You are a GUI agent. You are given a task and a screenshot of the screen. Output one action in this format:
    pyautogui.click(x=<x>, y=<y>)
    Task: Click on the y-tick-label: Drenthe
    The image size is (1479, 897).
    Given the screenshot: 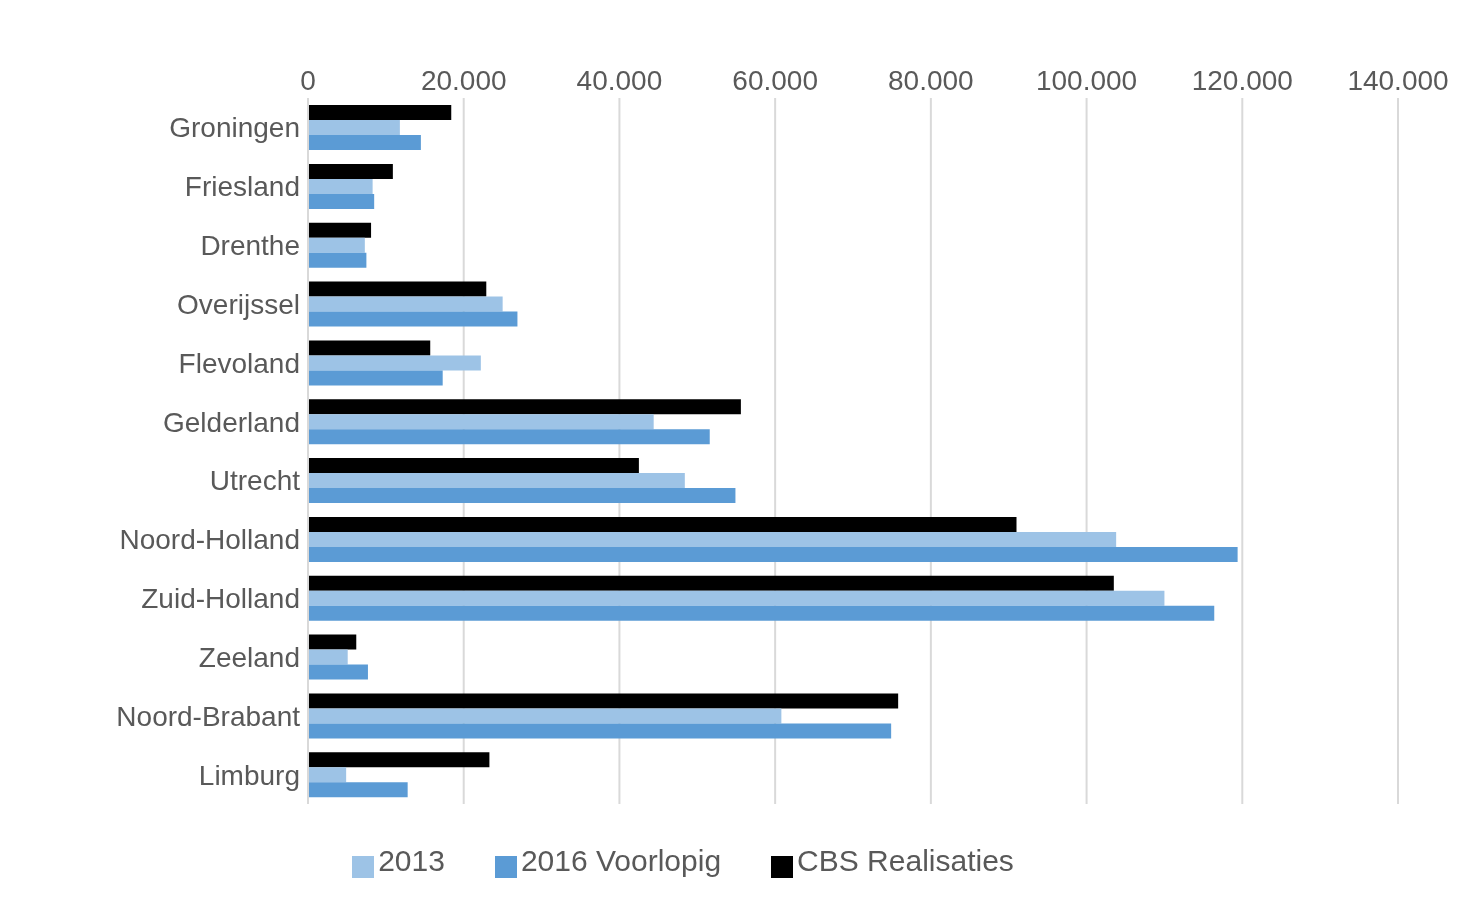 What is the action you would take?
    pyautogui.click(x=250, y=246)
    